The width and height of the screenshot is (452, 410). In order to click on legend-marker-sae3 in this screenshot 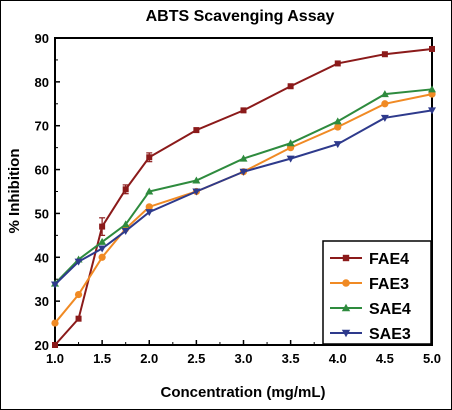, I will do `click(346, 333)`.